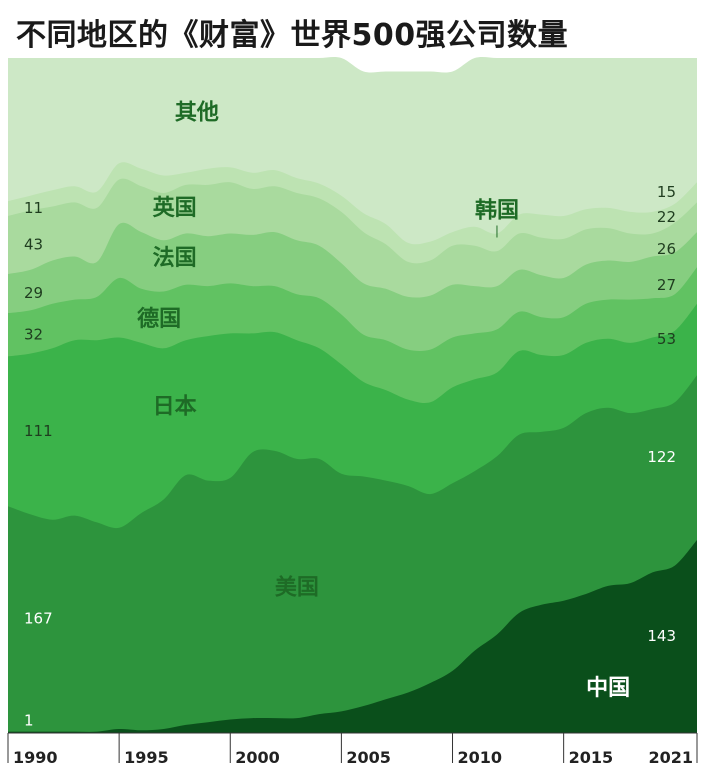 This screenshot has width=701, height=782. Describe the element at coordinates (33, 244) in the screenshot. I see `left-value-label: 43` at that location.